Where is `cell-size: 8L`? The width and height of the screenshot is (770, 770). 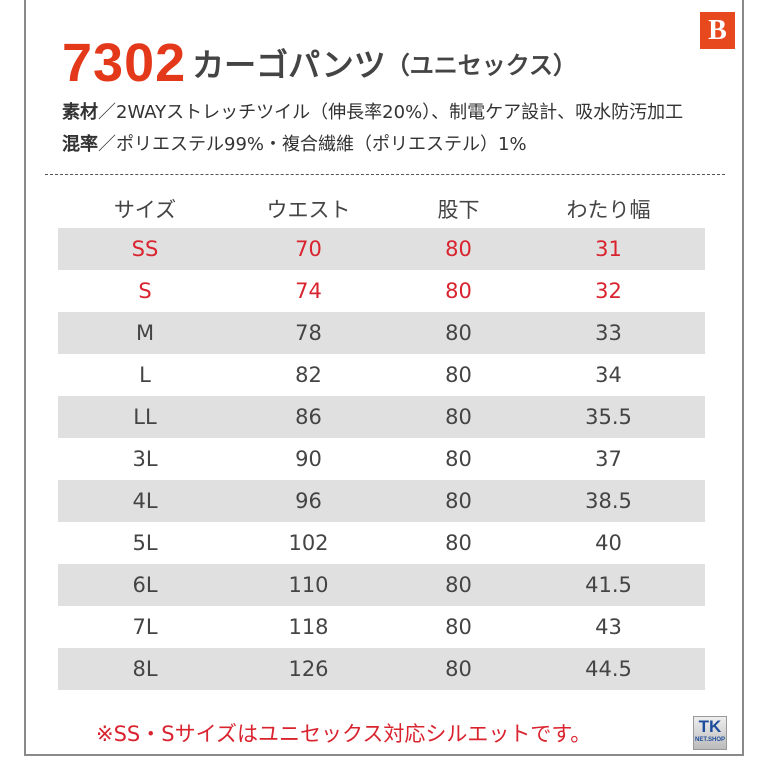 cell-size: 8L is located at coordinates (145, 669).